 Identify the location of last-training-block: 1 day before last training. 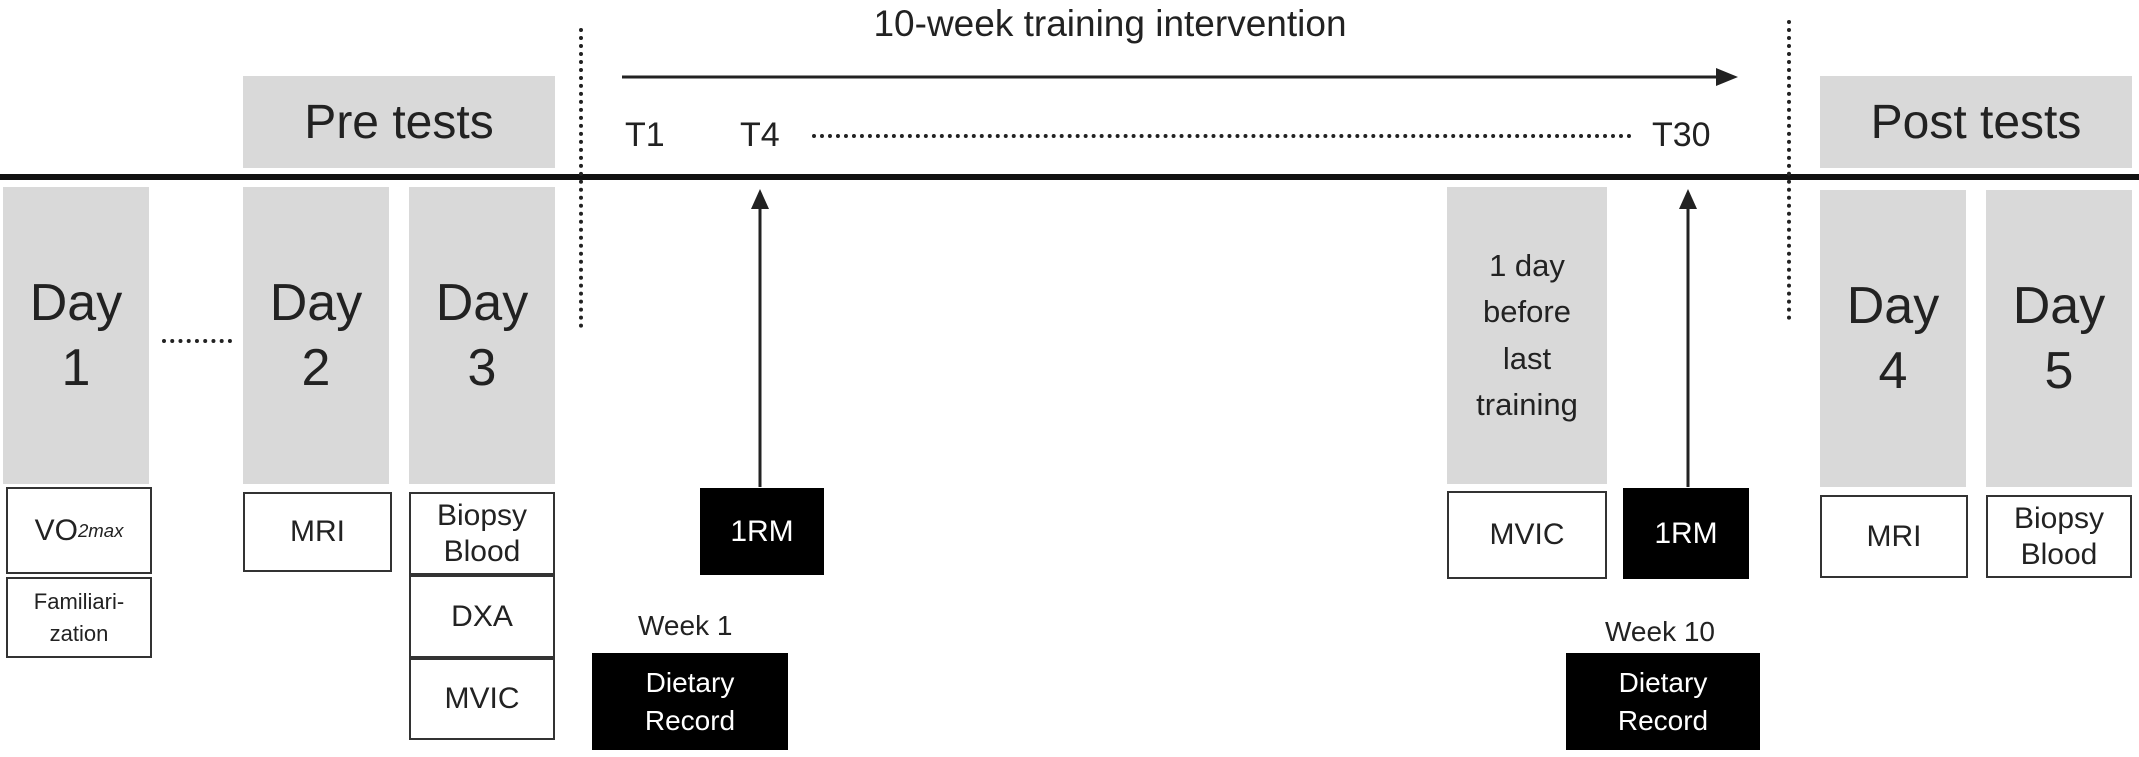
(1527, 335).